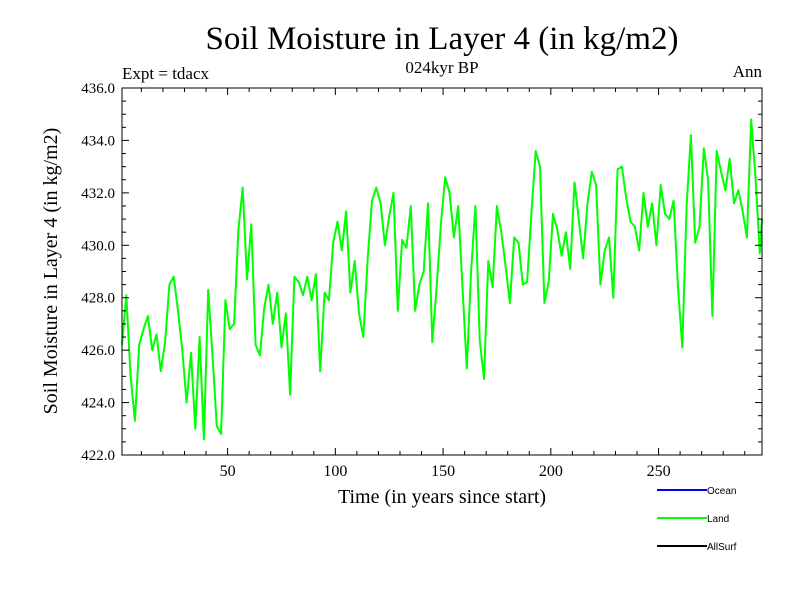 Image resolution: width=800 pixels, height=600 pixels. What do you see at coordinates (442, 39) in the screenshot?
I see `chart-title: Soil Moisture in Layer 4 (in kg/m2)` at bounding box center [442, 39].